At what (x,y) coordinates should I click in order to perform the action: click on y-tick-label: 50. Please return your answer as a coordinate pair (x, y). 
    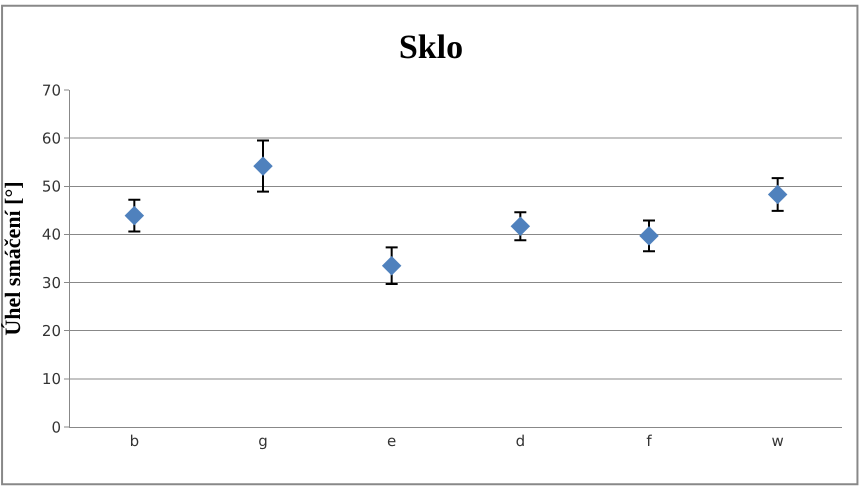
    Looking at the image, I should click on (51, 187).